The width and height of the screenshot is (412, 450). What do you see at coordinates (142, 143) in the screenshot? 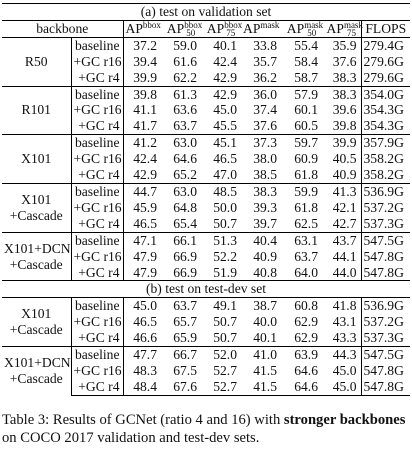
I see `metric-cell: 41.2` at bounding box center [142, 143].